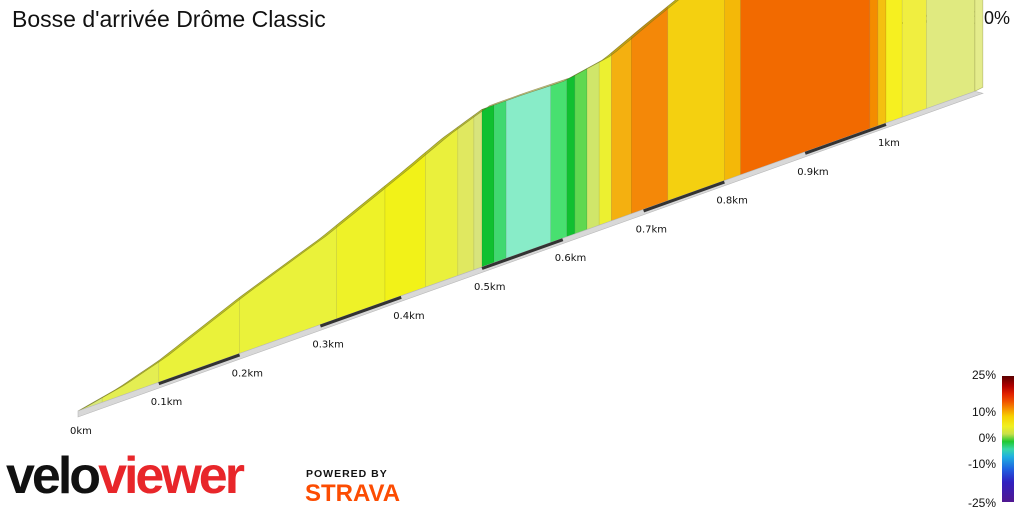 The width and height of the screenshot is (1024, 512). I want to click on distance-tick-label: 0.7km, so click(651, 229).